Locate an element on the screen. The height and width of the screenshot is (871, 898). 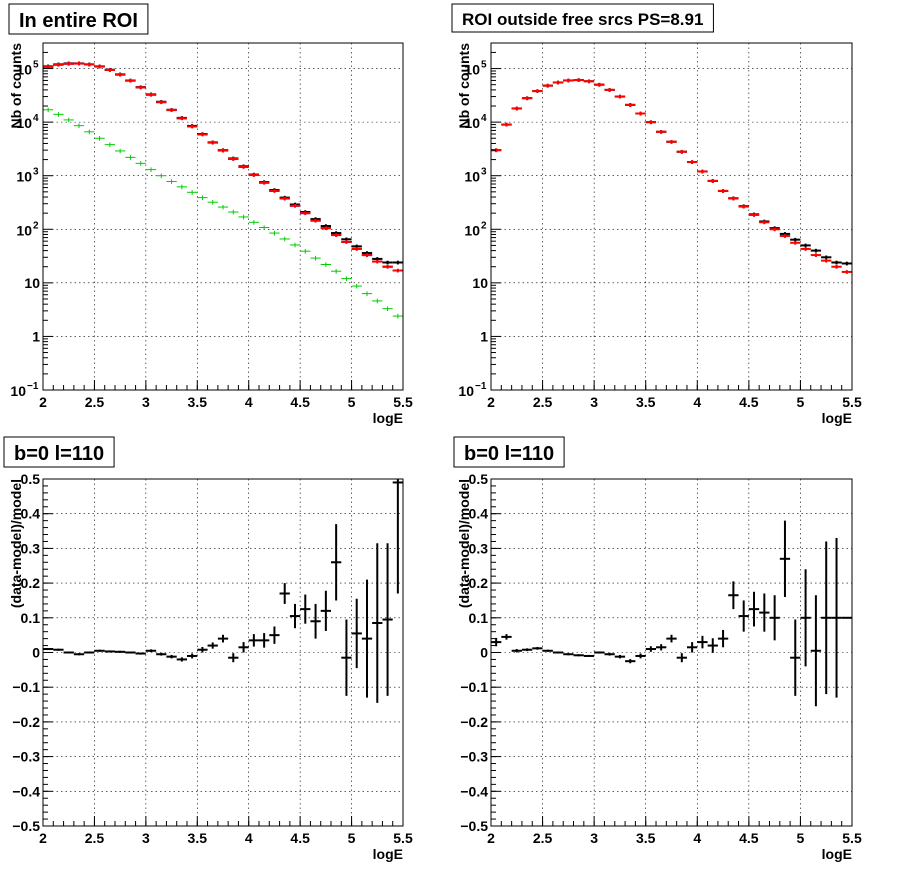
title-box-top-right is located at coordinates (582, 18).